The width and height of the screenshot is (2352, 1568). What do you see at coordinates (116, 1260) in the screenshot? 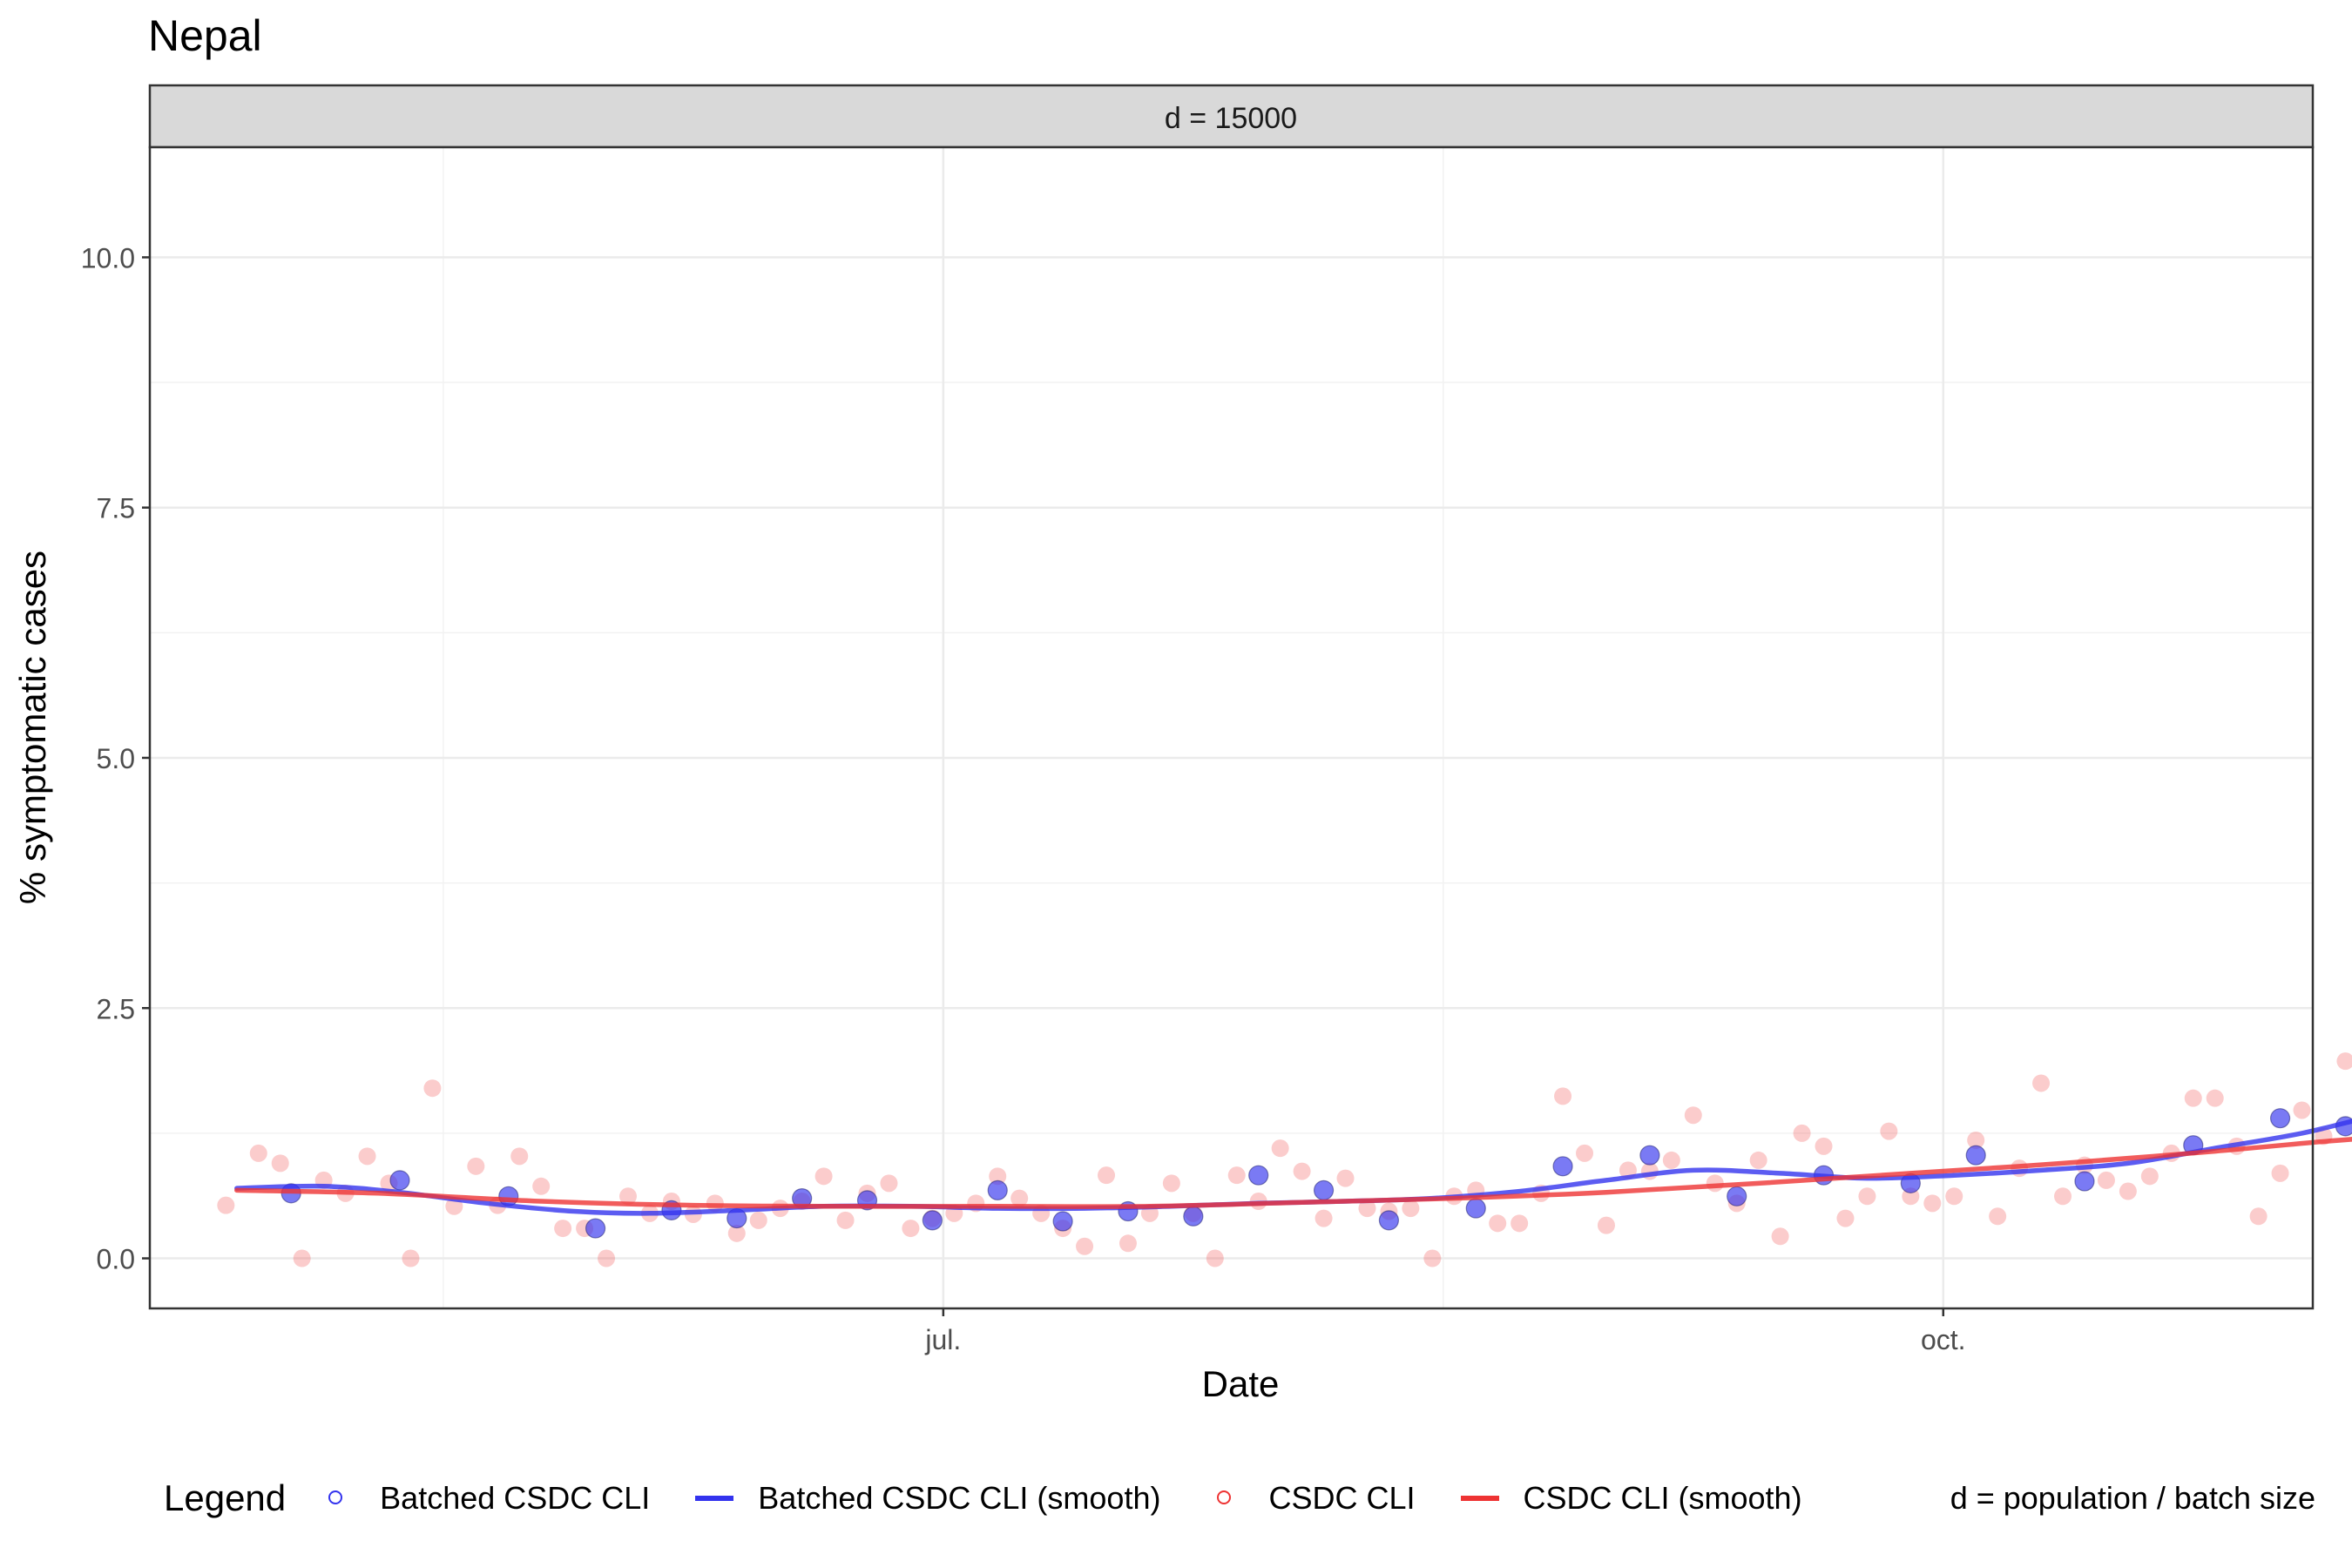
I see `y-tick-label: 0.0` at bounding box center [116, 1260].